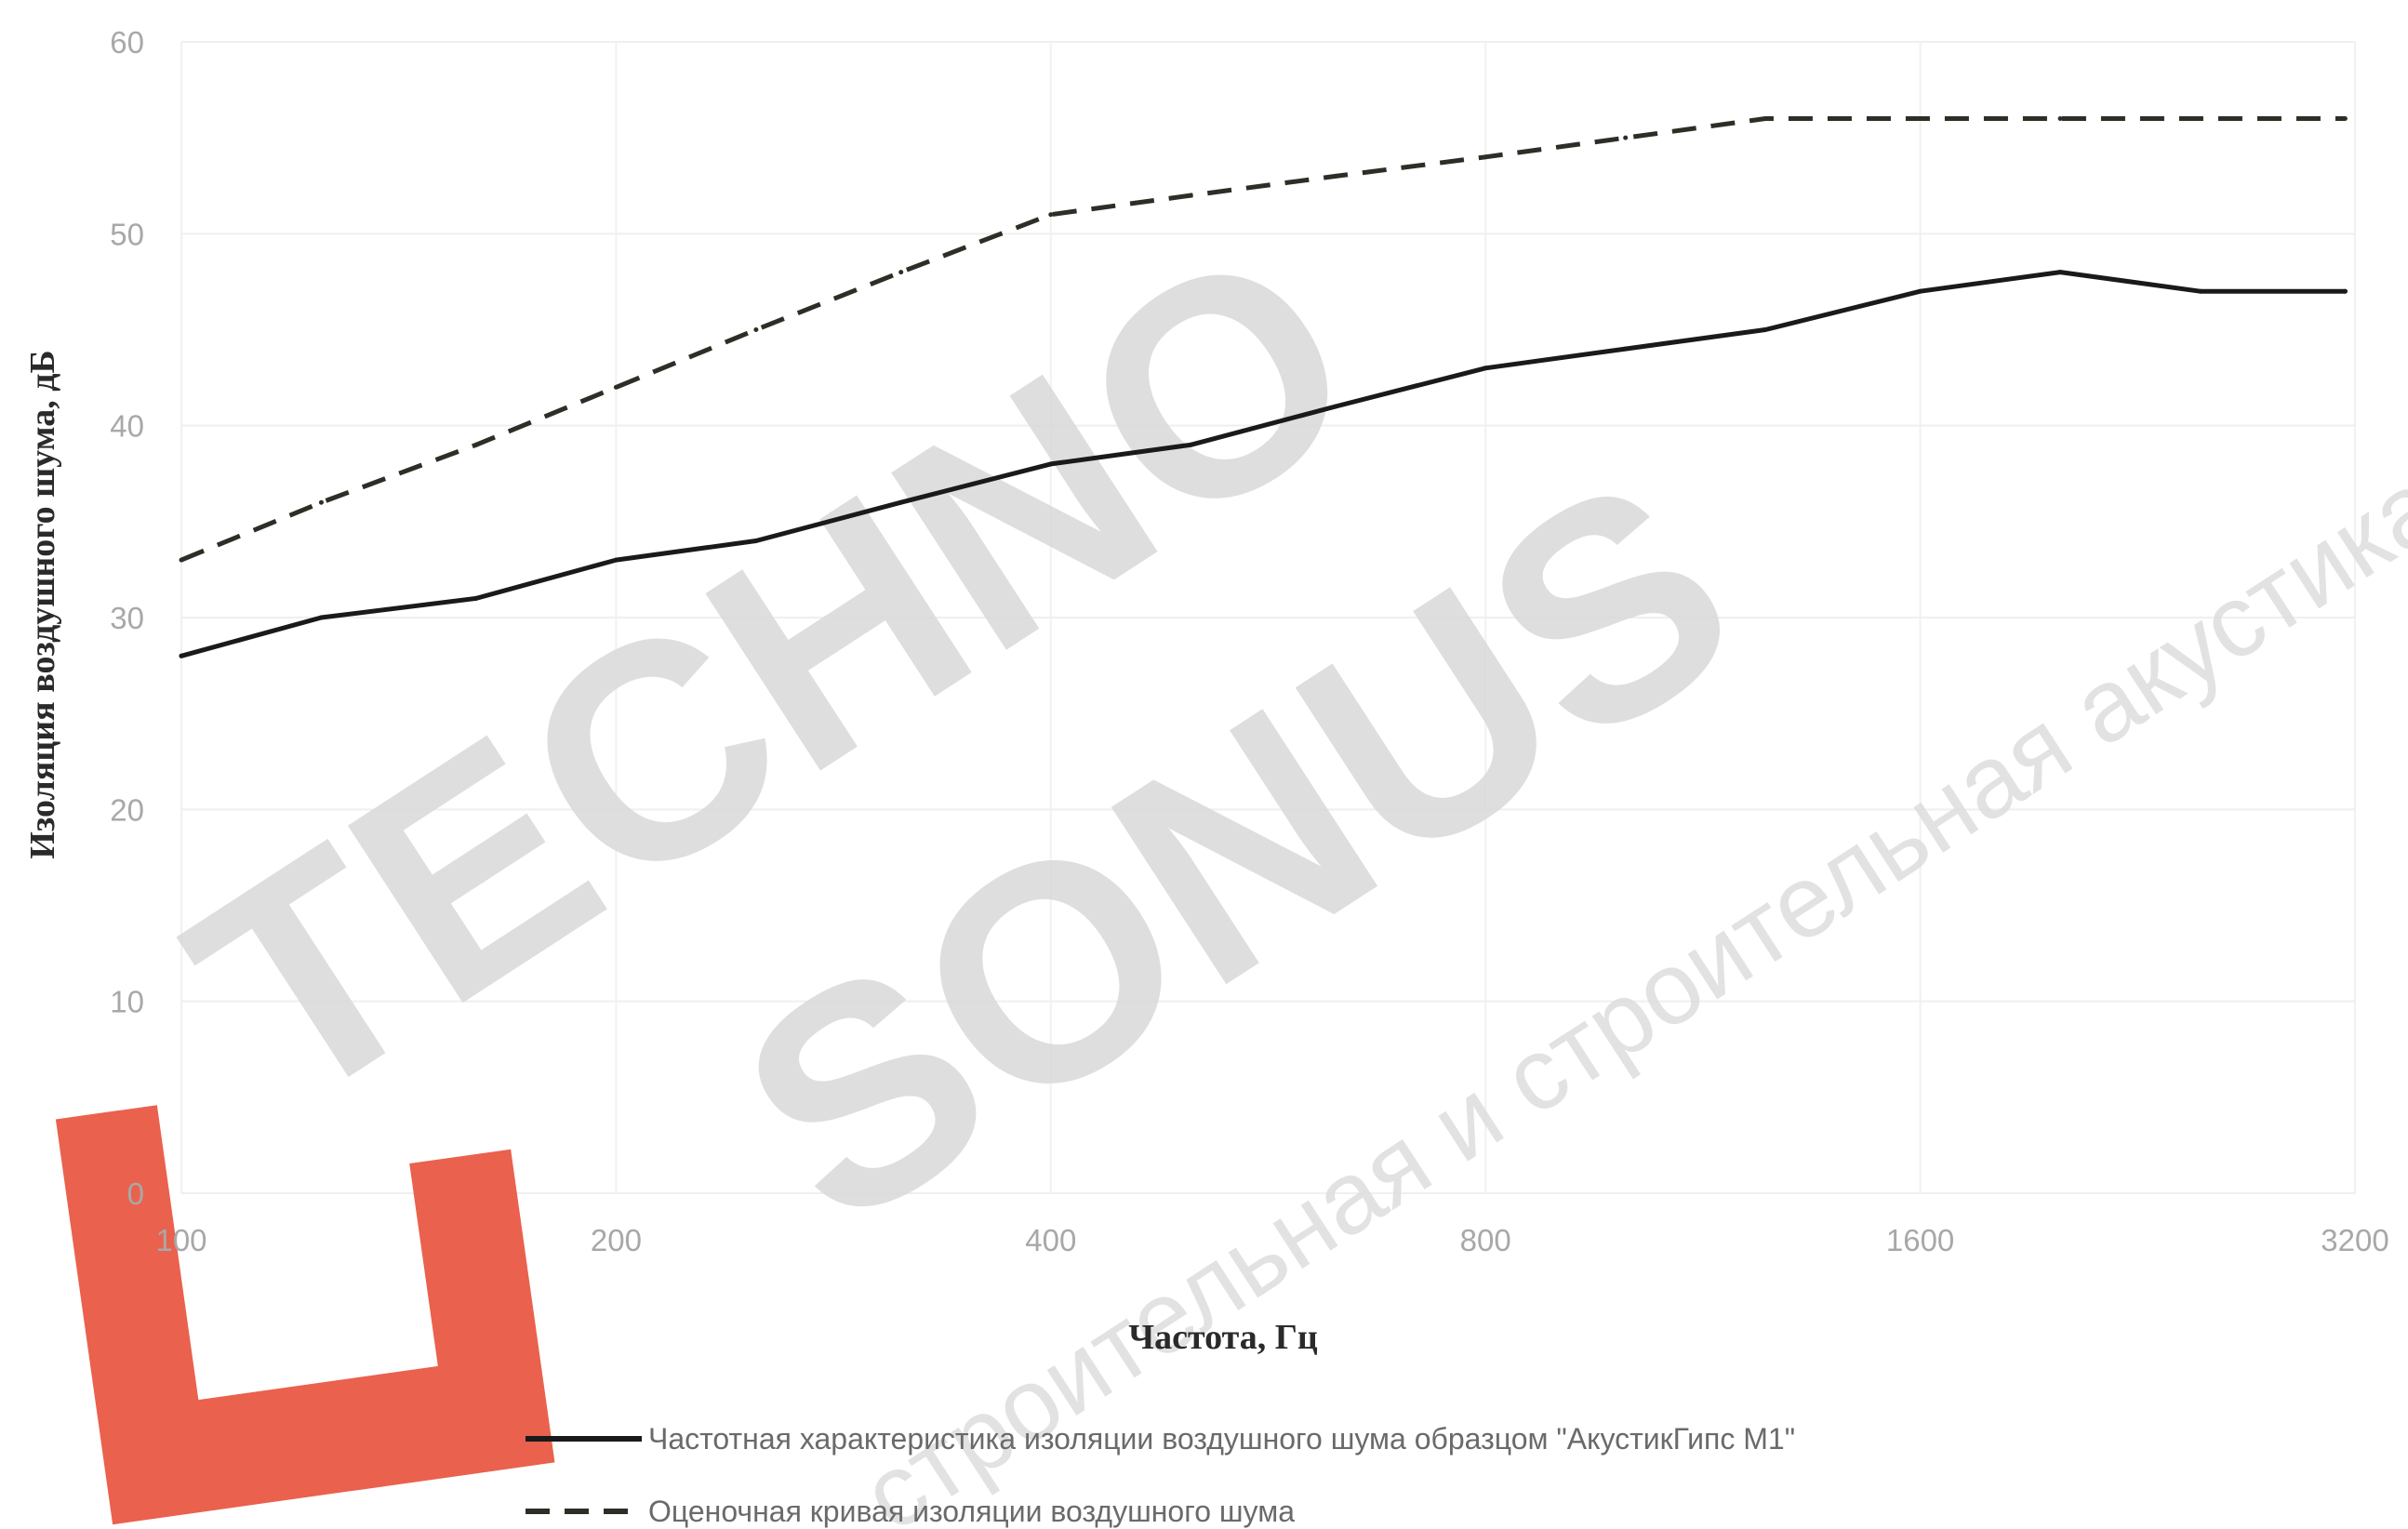 The width and height of the screenshot is (2408, 1529). What do you see at coordinates (127, 42) in the screenshot?
I see `y-tick-label: 60` at bounding box center [127, 42].